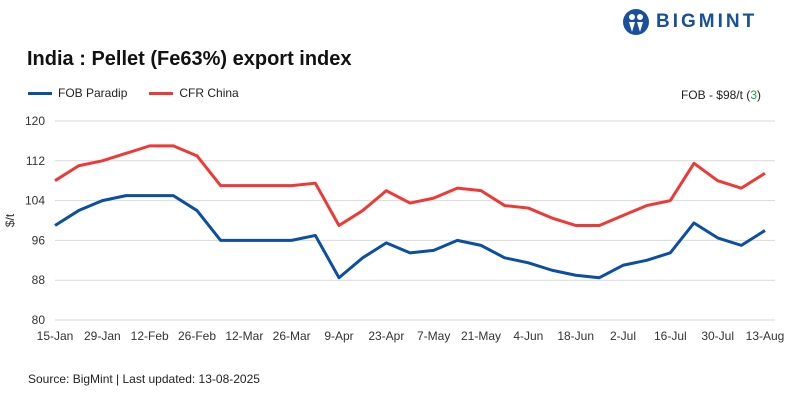 The image size is (799, 400). Describe the element at coordinates (528, 336) in the screenshot. I see `x-tick-label: 4-Jun` at that location.